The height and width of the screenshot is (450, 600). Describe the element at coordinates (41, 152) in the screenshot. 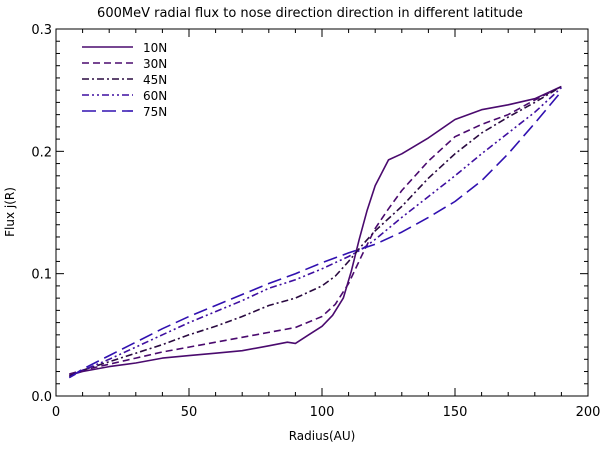

I see `y-tick-label: 0.2` at that location.